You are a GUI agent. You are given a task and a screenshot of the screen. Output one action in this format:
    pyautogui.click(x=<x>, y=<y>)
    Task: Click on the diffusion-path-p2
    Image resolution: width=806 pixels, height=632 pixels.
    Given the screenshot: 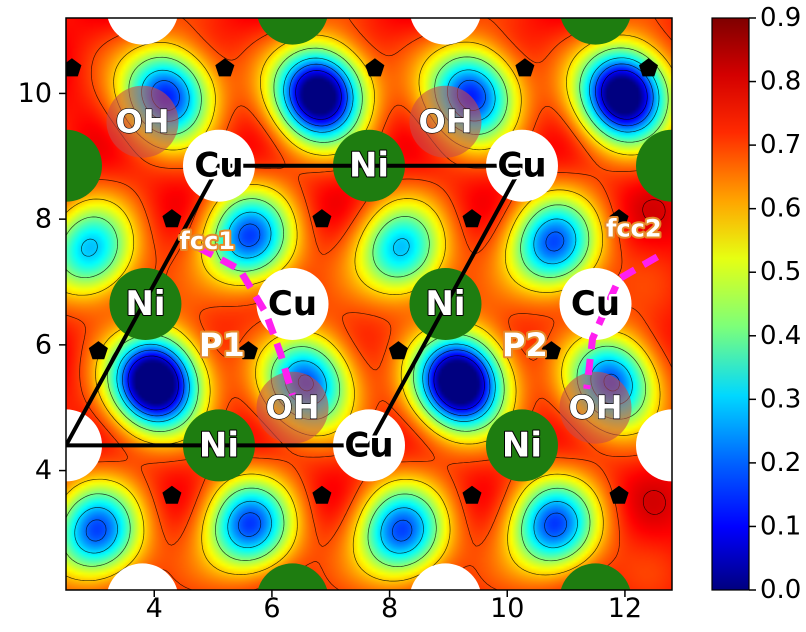 What is the action you would take?
    pyautogui.click(x=621, y=321)
    